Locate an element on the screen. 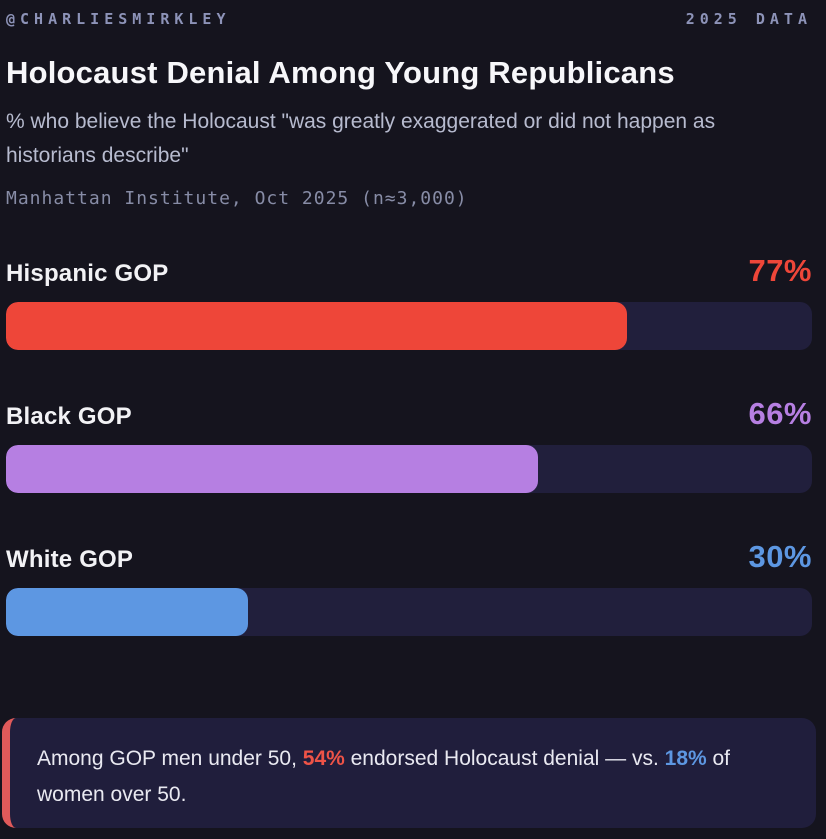 This screenshot has height=839, width=826. callout-stat-women: 18% is located at coordinates (685, 758).